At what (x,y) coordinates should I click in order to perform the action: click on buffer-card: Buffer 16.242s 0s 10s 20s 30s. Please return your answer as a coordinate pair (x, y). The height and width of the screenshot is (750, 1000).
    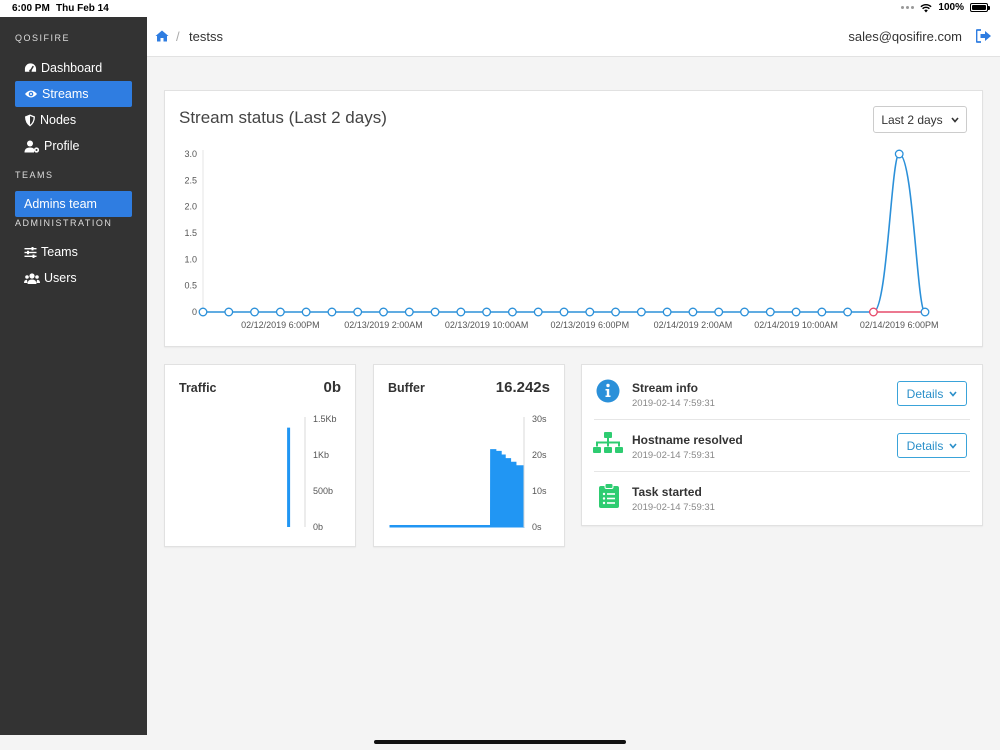
    Looking at the image, I should click on (469, 455).